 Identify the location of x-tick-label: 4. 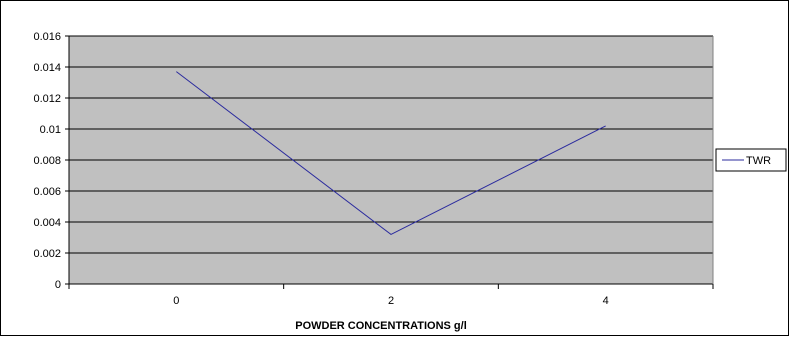
(606, 301).